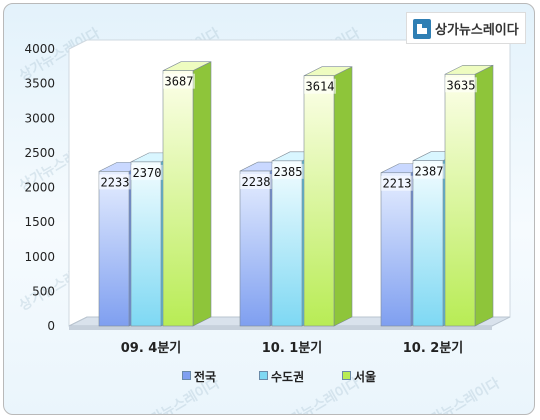 The height and width of the screenshot is (420, 540). I want to click on data-label: 2213, so click(397, 184).